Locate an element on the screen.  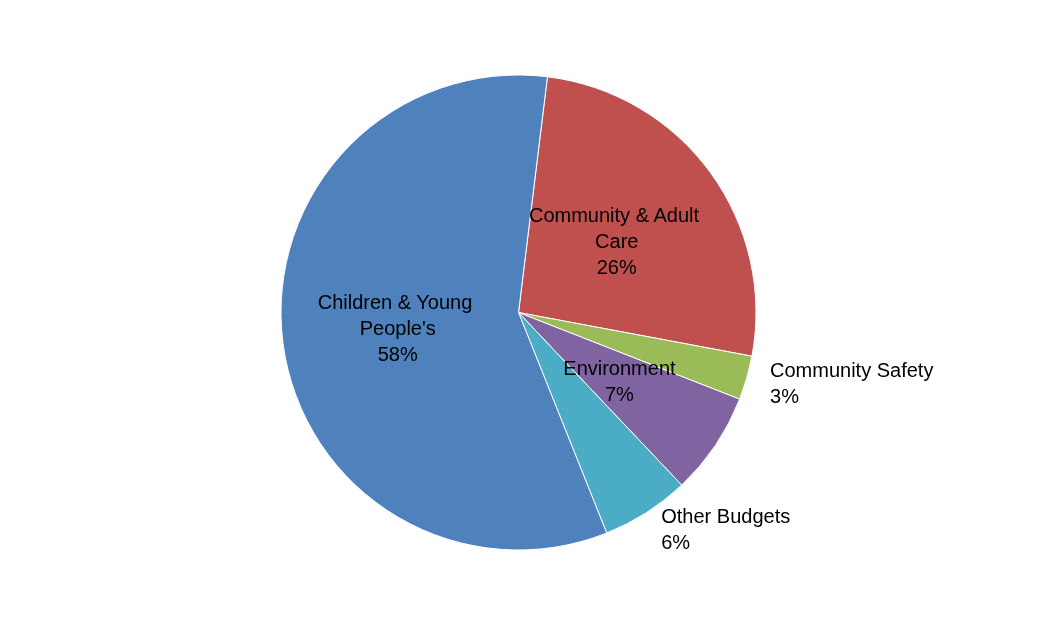
data-label: 26% is located at coordinates (616, 266).